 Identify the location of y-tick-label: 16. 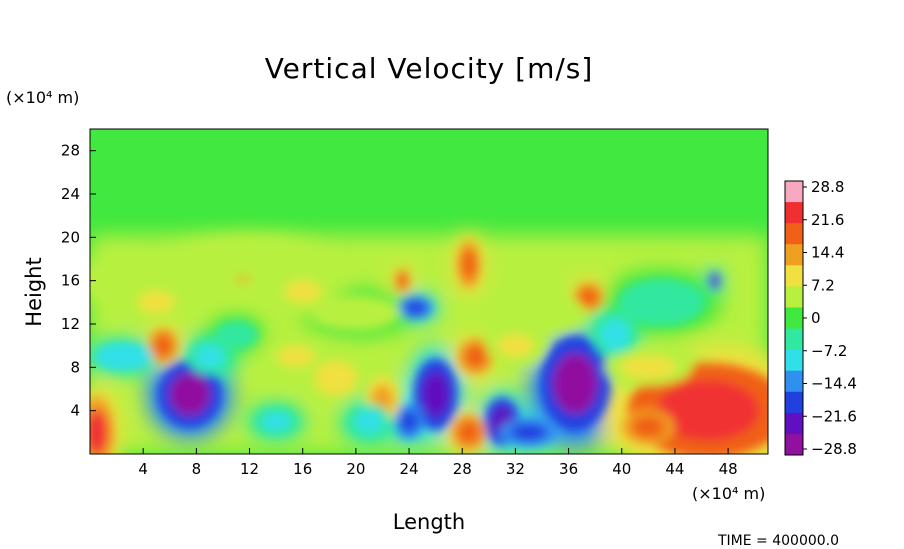
(70, 281).